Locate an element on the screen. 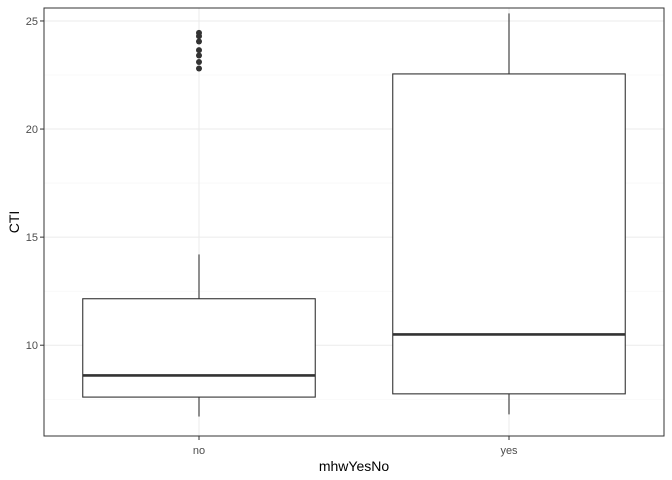  y-tick-label: 20 is located at coordinates (32, 130).